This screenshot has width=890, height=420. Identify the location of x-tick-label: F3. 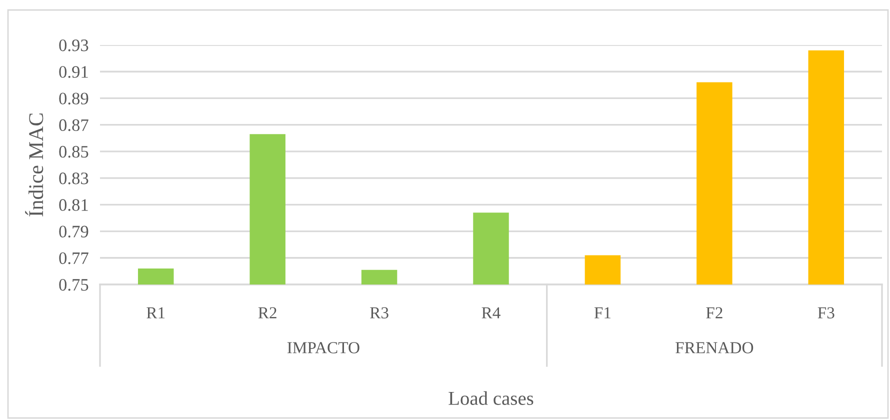
(826, 312).